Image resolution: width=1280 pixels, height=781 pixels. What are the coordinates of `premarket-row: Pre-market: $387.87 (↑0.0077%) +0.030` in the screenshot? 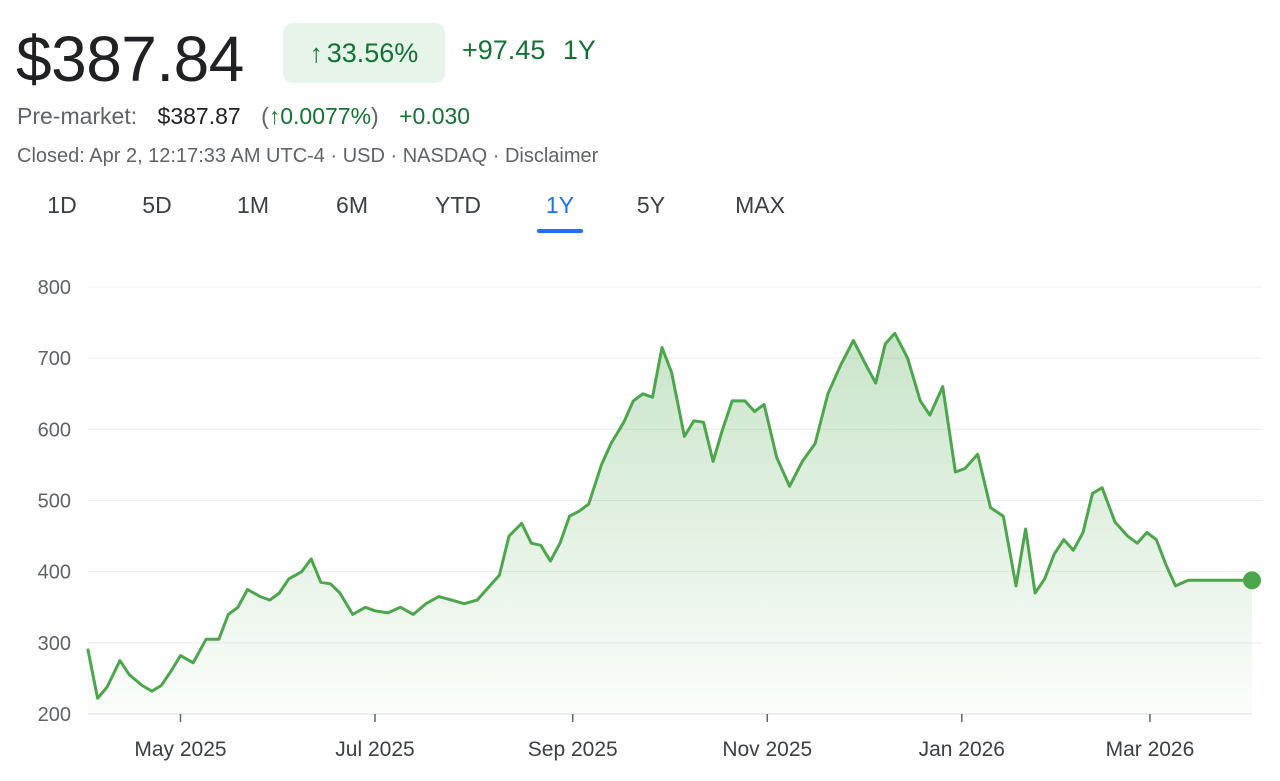 It's located at (243, 116).